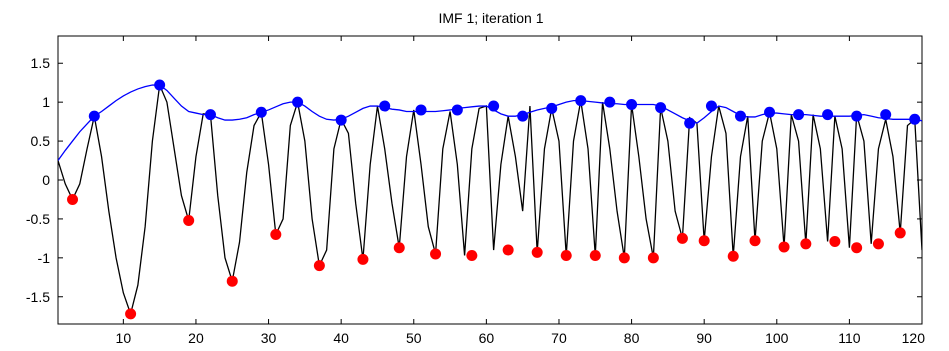  I want to click on x-tick-label: 70, so click(559, 338).